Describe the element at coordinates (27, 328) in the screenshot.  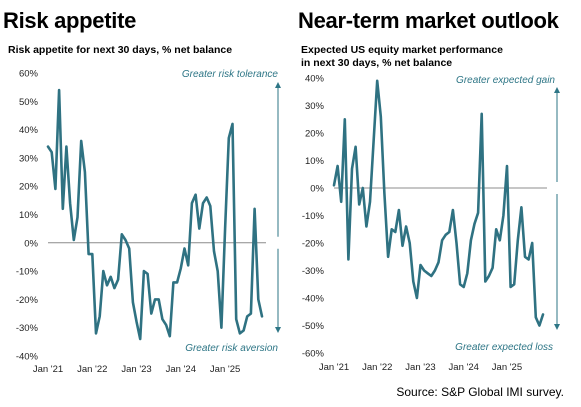
I see `left-ytick-label: -30%` at that location.